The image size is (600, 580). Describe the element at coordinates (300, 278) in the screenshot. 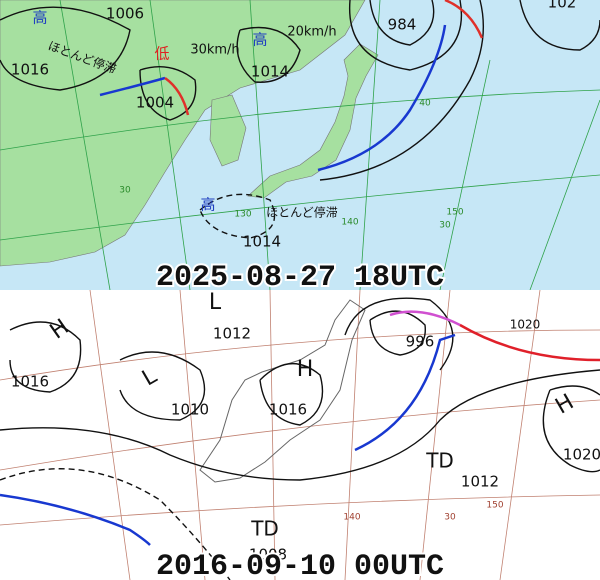

I see `caption: 2025-08-27 18UTC` at that location.